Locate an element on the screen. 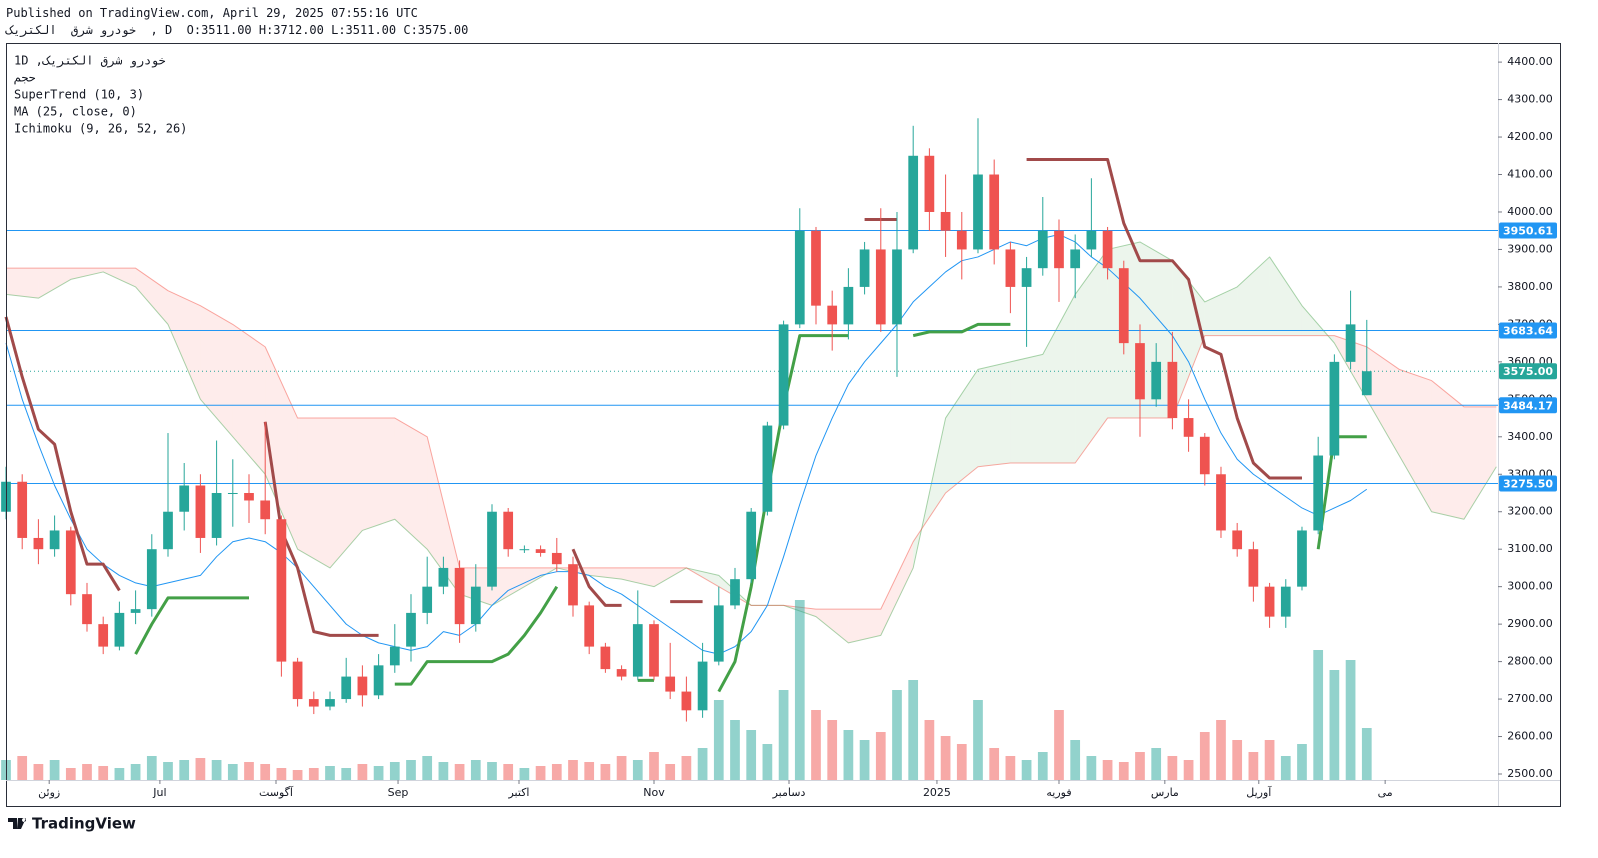 Image resolution: width=1598 pixels, height=858 pixels. y-tick-label: 2800.00 is located at coordinates (1530, 661).